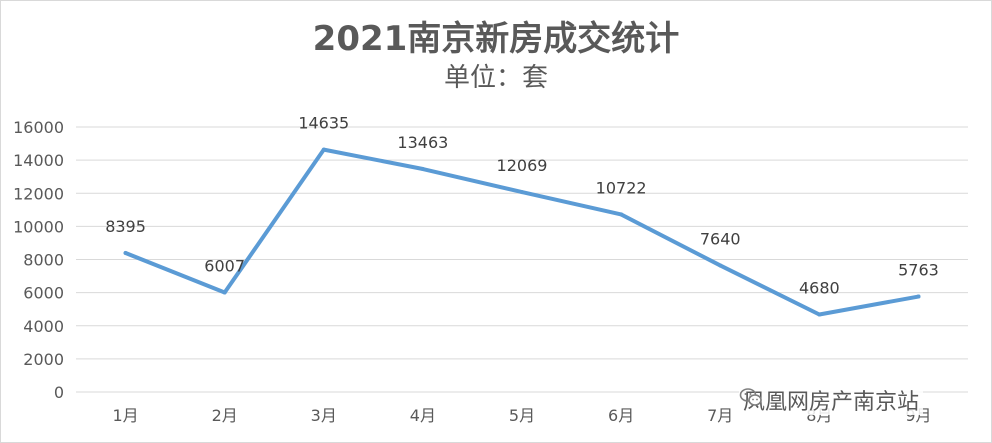 The image size is (992, 443). I want to click on x-tick-label: 5月, so click(522, 415).